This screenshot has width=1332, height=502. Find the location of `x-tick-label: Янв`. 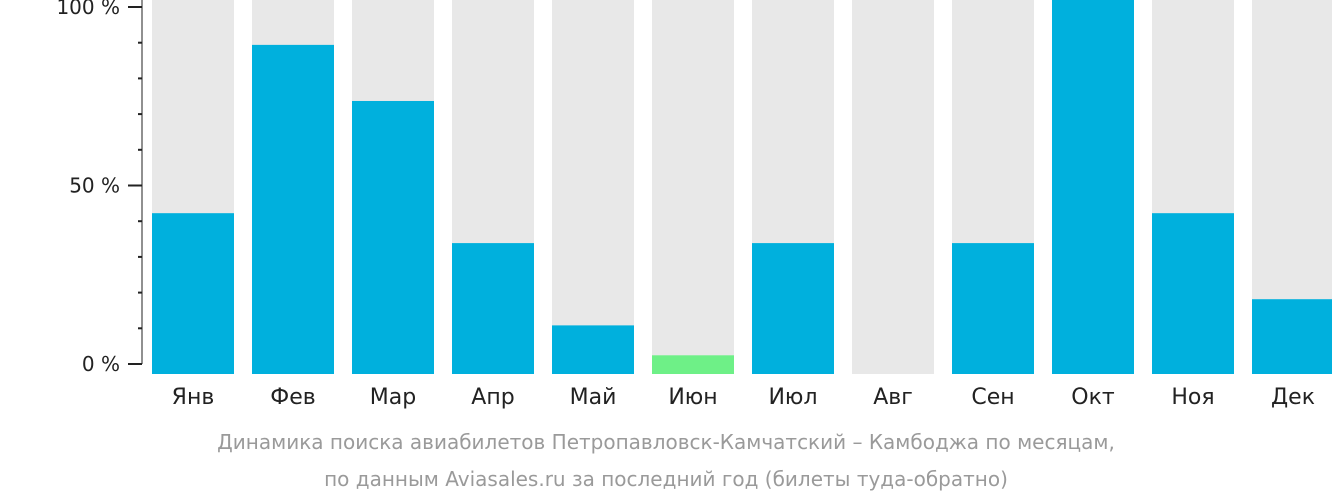

x-tick-label: Янв is located at coordinates (193, 397).